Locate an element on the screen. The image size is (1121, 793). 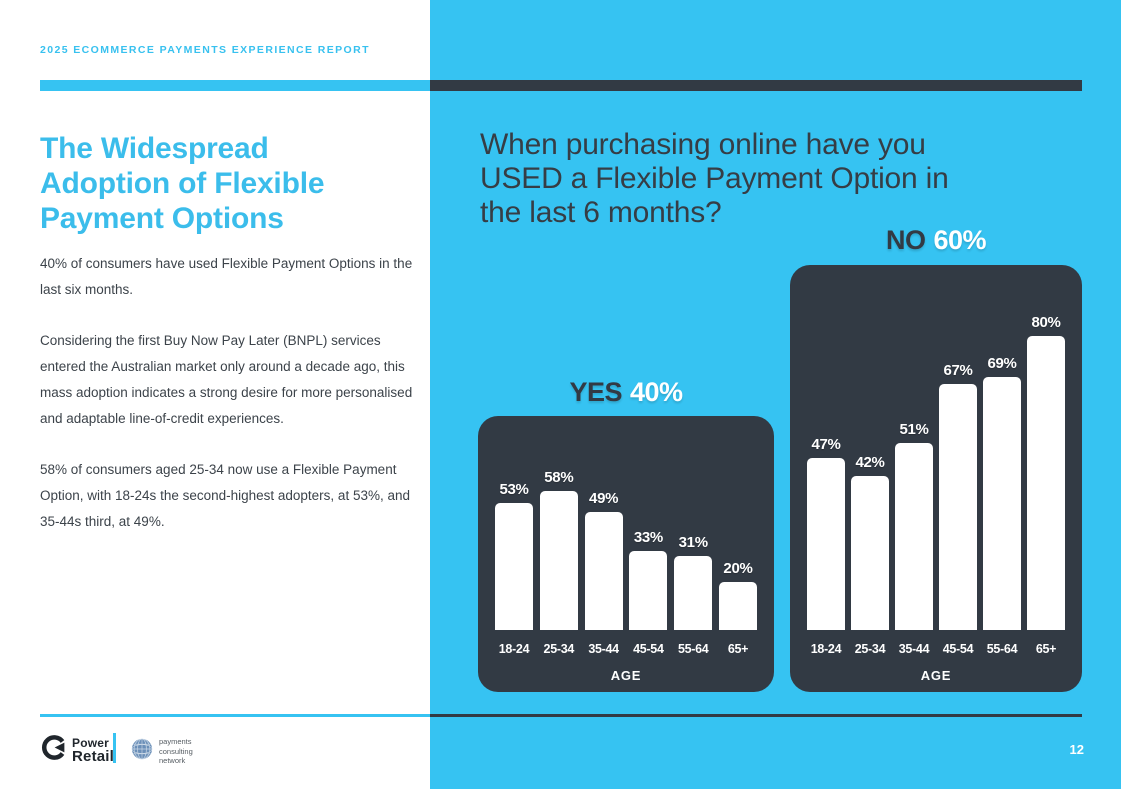
chart-title-yes: YES 40% is located at coordinates (626, 392).